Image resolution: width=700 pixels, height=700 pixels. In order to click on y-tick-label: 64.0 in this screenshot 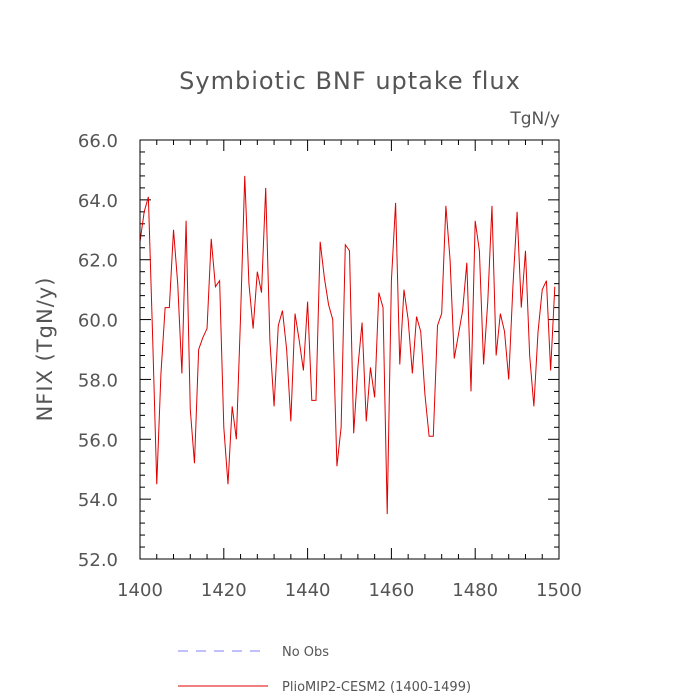, I will do `click(98, 201)`.